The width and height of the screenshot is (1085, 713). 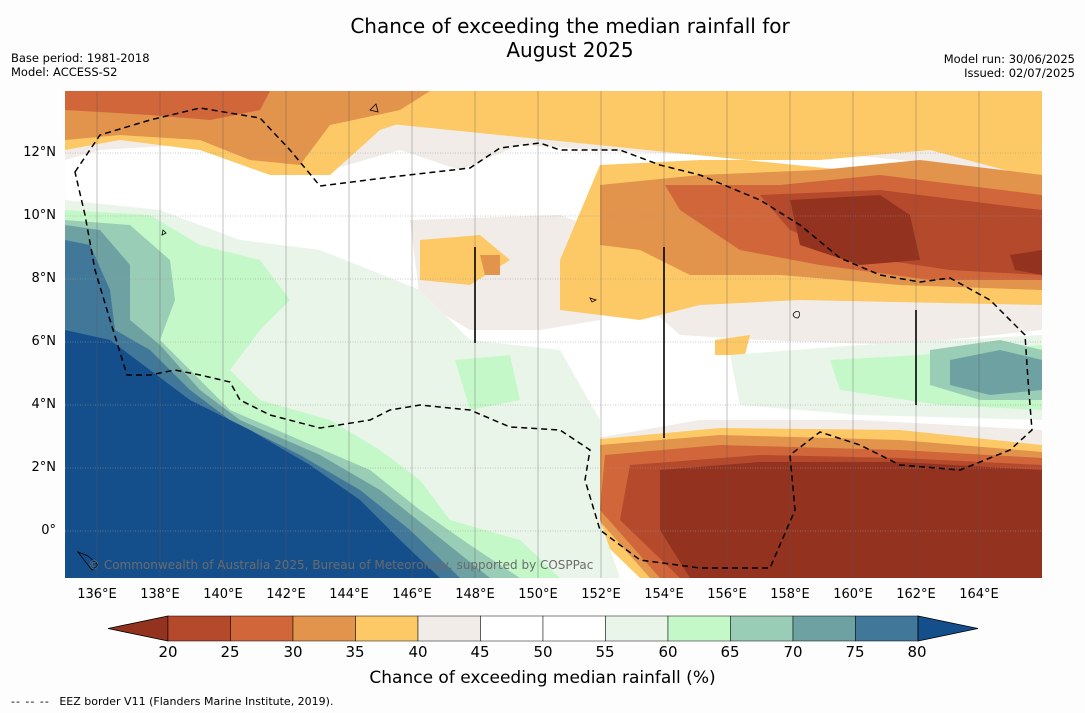 I want to click on colorbar-tick: 30, so click(x=293, y=652).